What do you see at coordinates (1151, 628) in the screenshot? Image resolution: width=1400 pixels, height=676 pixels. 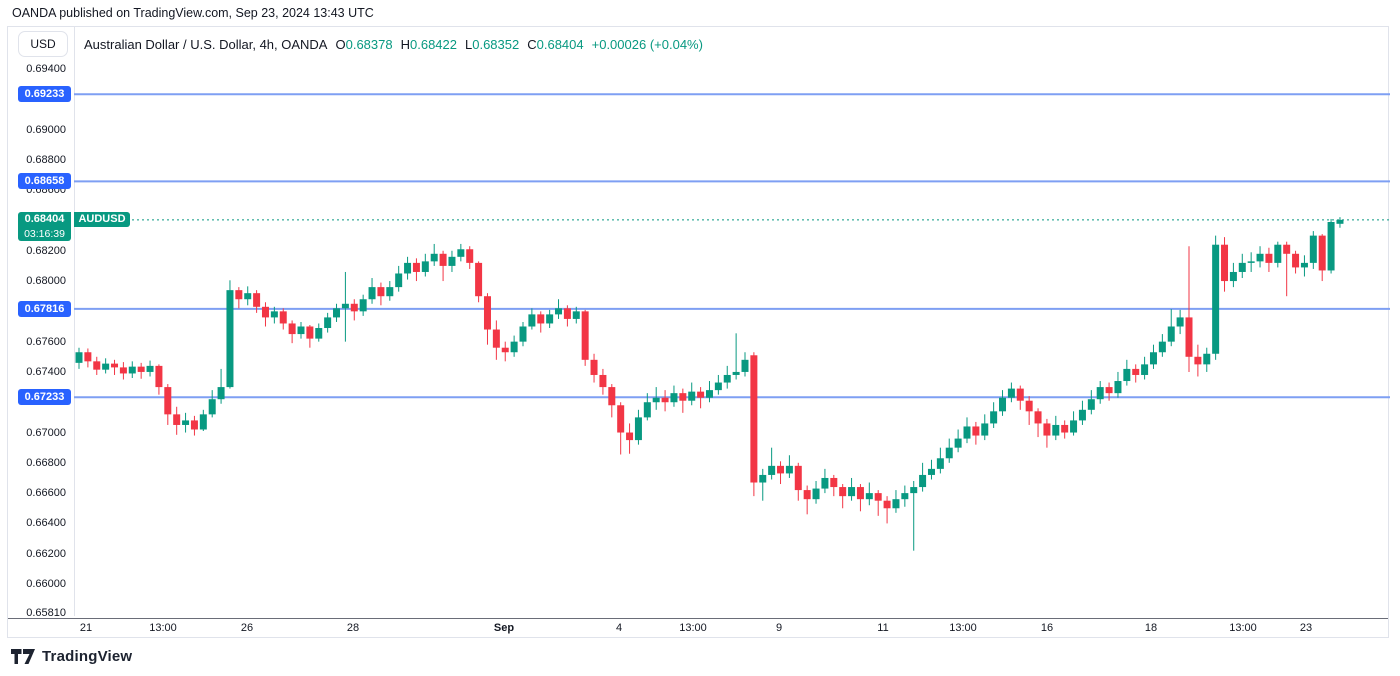 I see `time-tick-label: 18` at bounding box center [1151, 628].